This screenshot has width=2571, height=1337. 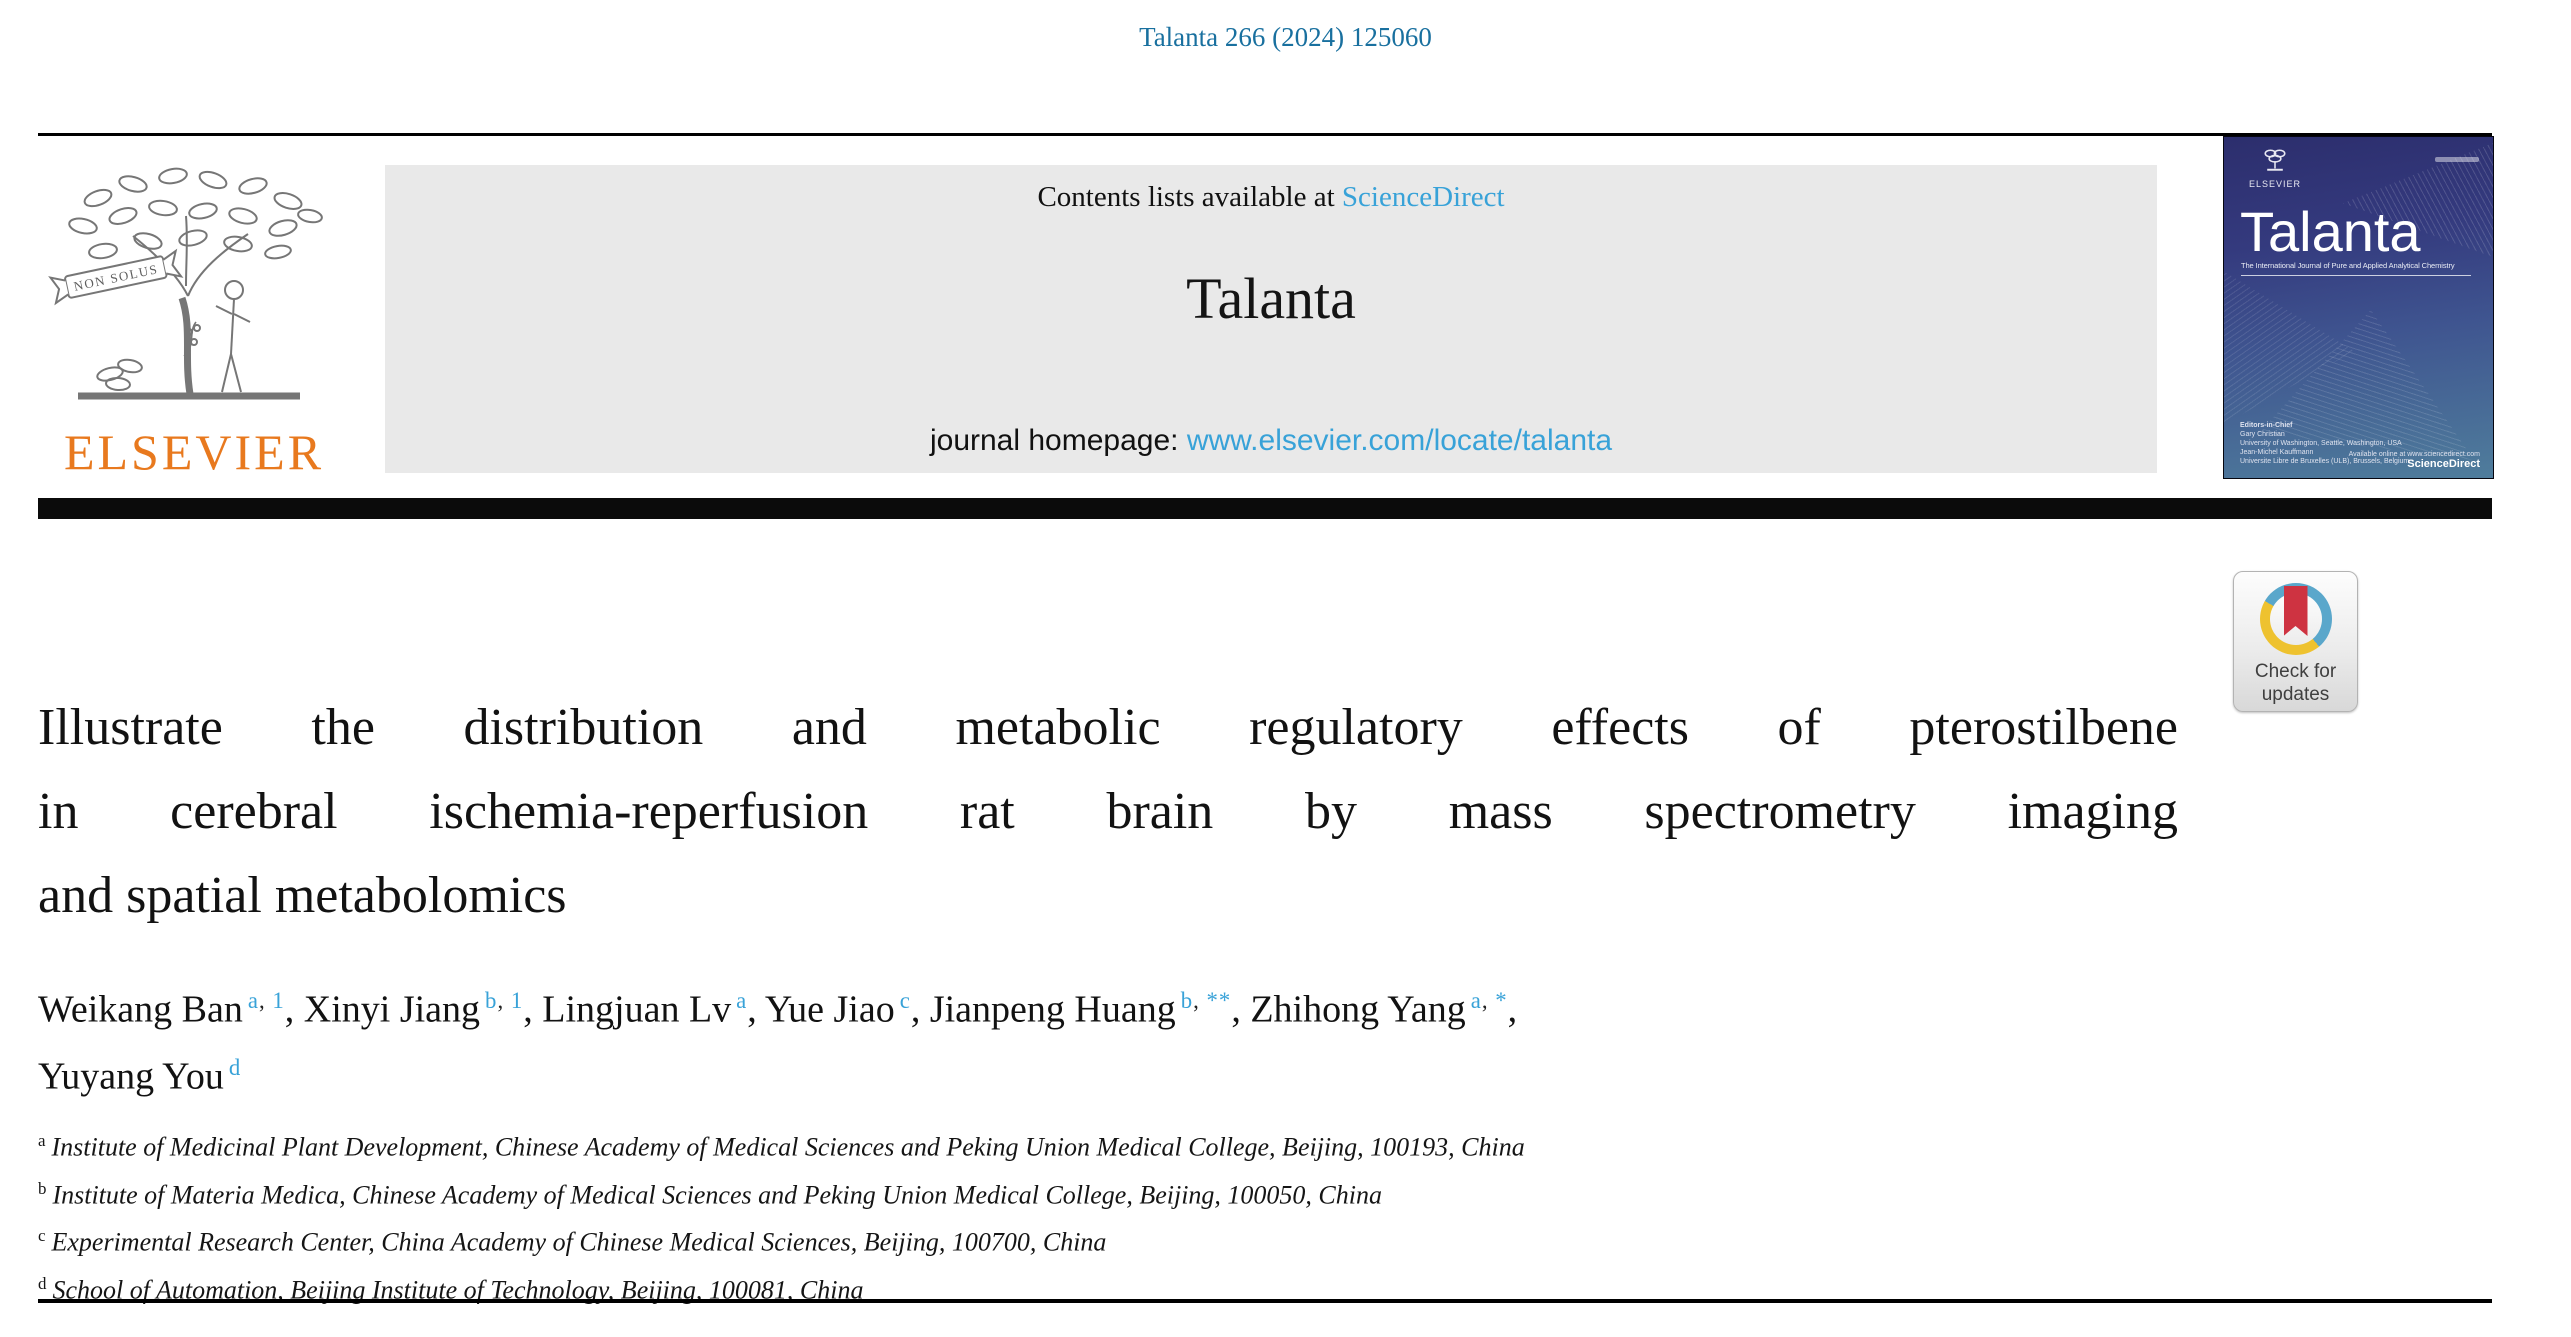 I want to click on author-affiliation-superscript: a, *, so click(x=1489, y=1000).